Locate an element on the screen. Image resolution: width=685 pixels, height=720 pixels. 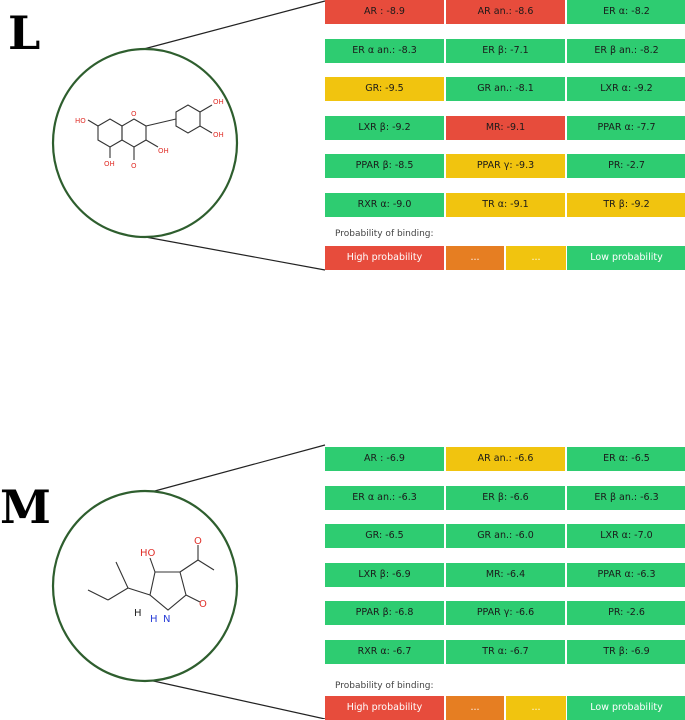
binding-score-cell: PPAR β: -6.8 is located at coordinates (384, 613).